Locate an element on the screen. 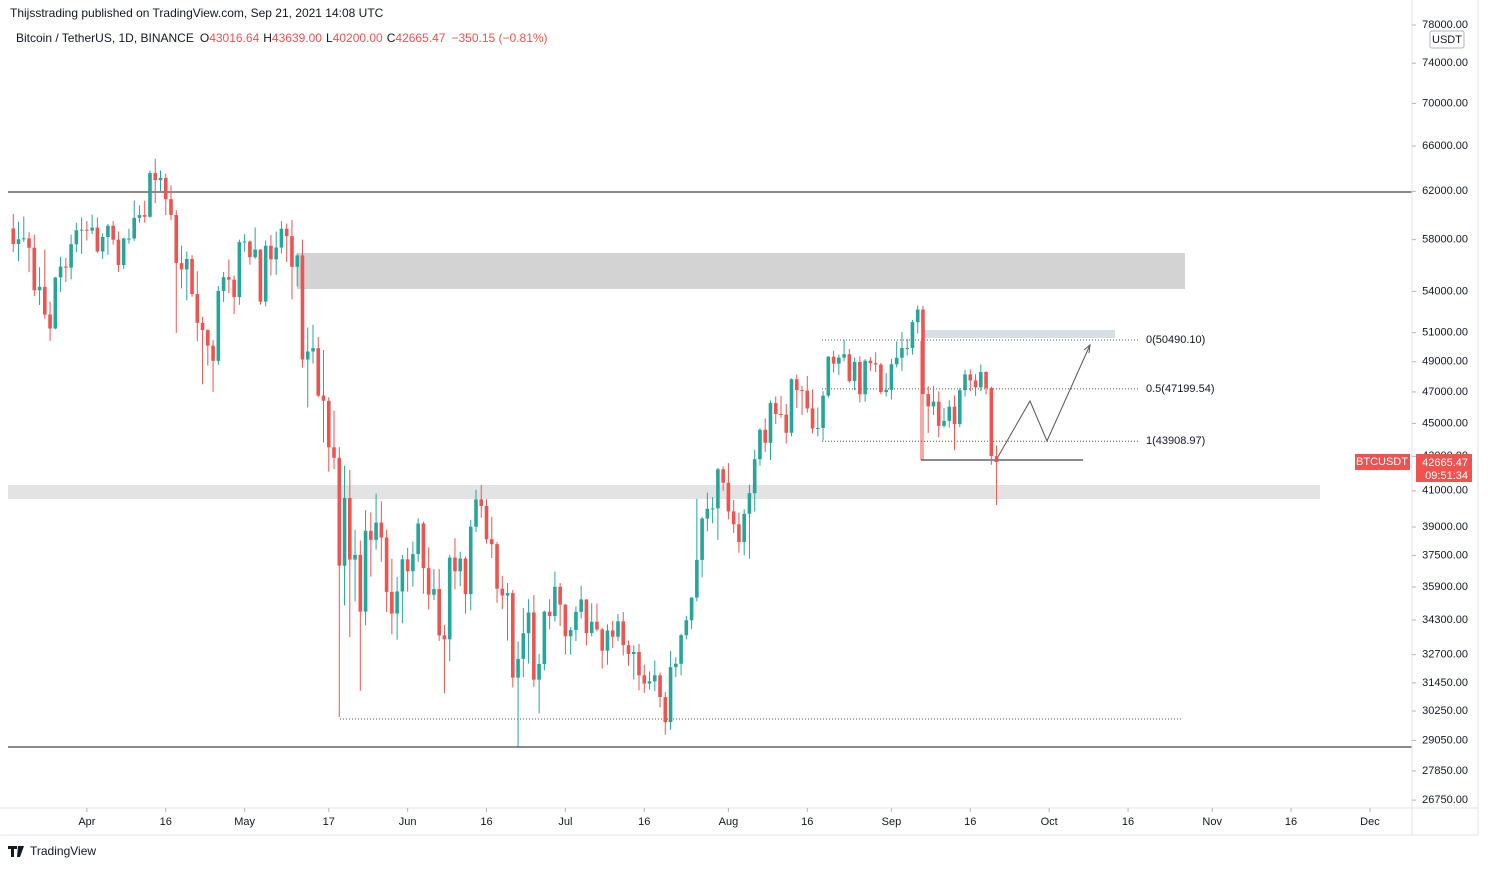 This screenshot has height=873, width=1488. y-tick-label: 45000.00 is located at coordinates (1445, 423).